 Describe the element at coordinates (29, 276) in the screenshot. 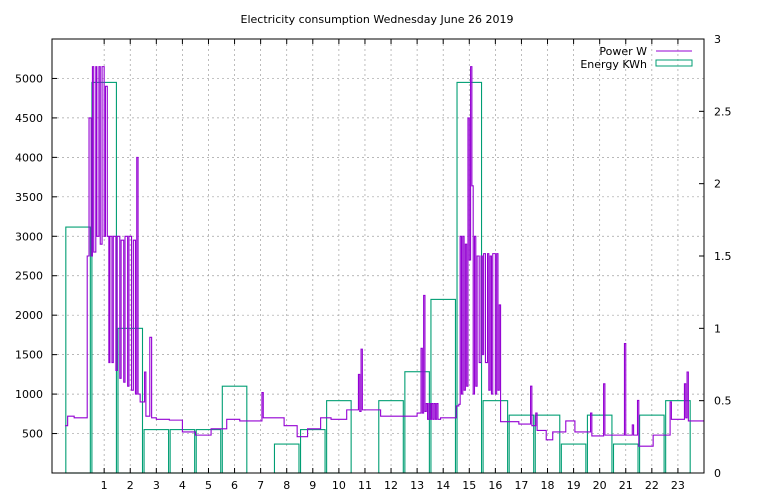

I see `y1-tick-label: 2500` at that location.